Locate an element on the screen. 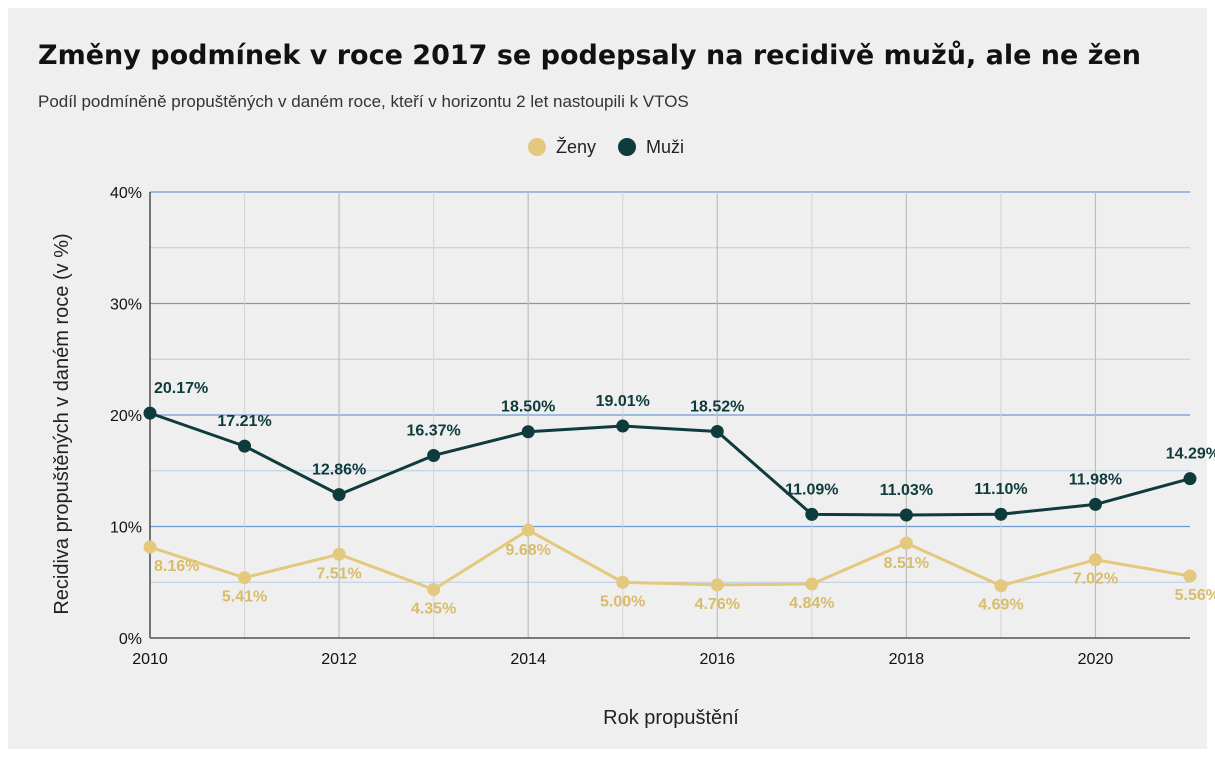  x-tick-label: 2012 is located at coordinates (339, 659).